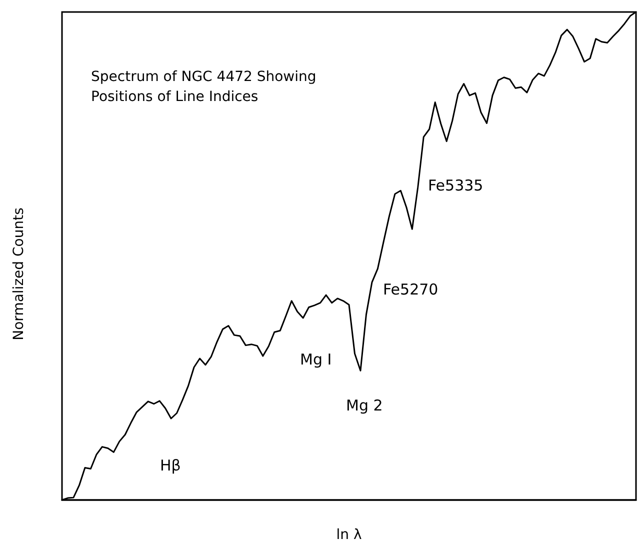 This screenshot has width=639, height=548. What do you see at coordinates (316, 359) in the screenshot?
I see `annotation: Mg I` at bounding box center [316, 359].